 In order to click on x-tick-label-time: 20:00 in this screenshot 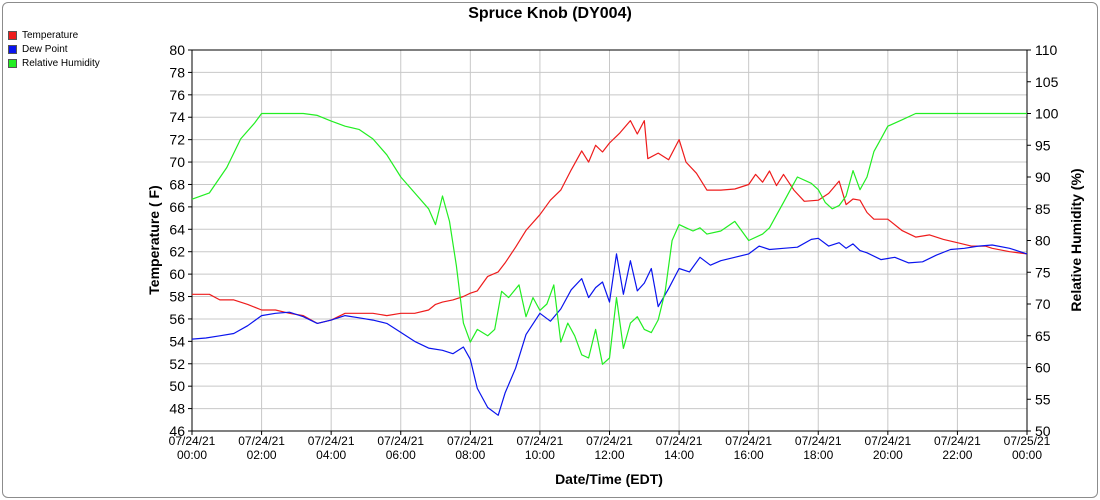, I will do `click(888, 455)`.